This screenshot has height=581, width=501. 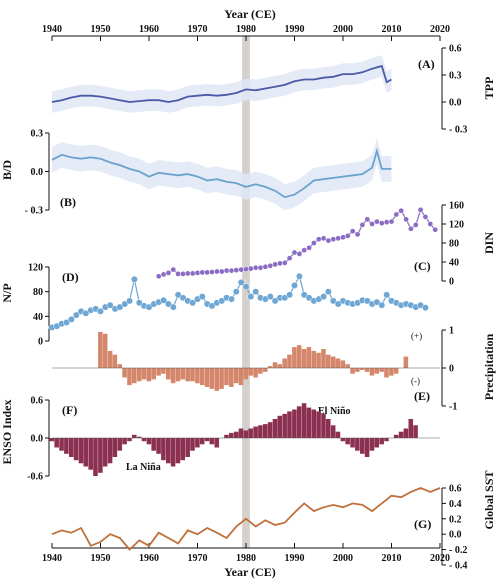 I want to click on precip-negative-label: (-), so click(x=415, y=381).